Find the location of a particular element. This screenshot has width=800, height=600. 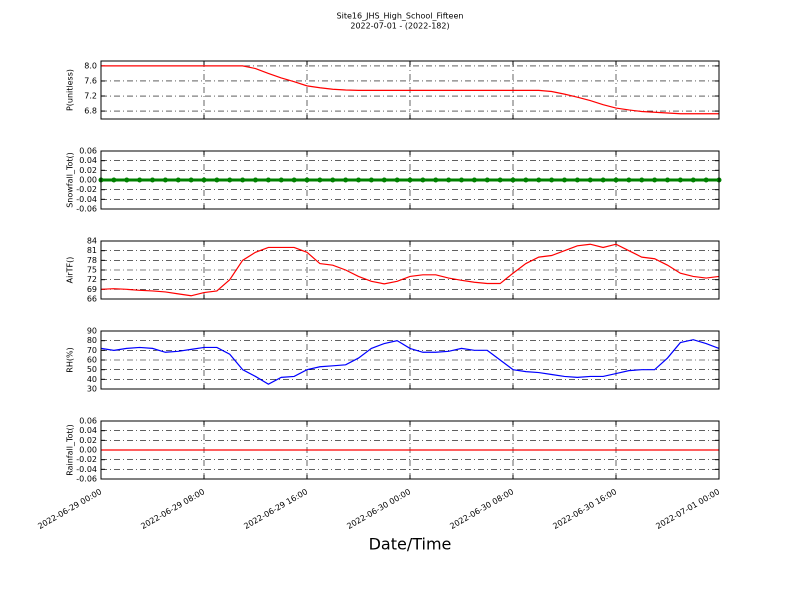

y-tick-label: 6.8 is located at coordinates (90, 111).